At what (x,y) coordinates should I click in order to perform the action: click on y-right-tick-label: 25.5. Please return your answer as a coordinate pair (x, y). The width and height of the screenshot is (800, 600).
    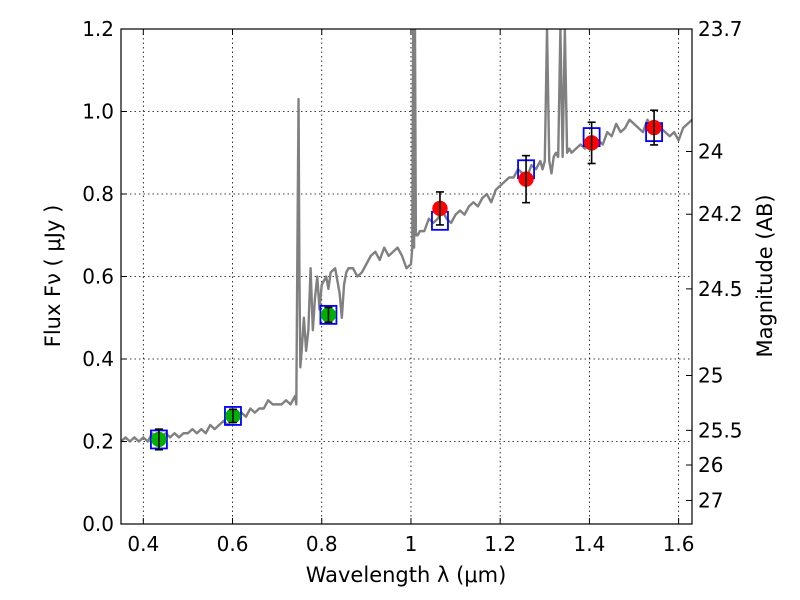
    Looking at the image, I should click on (720, 430).